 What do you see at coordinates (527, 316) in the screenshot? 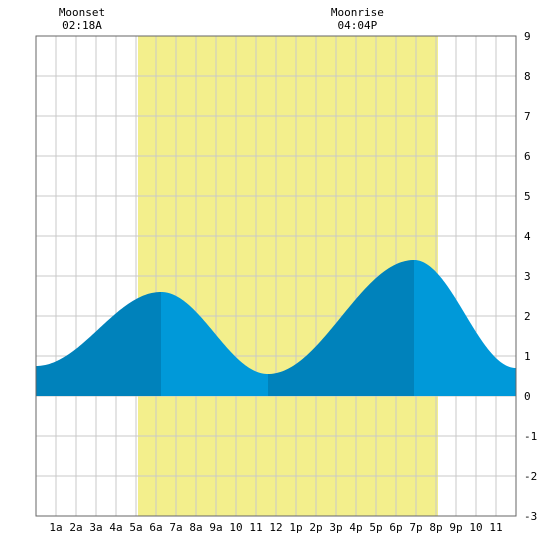
I see `y-tick-label: 2` at bounding box center [527, 316].